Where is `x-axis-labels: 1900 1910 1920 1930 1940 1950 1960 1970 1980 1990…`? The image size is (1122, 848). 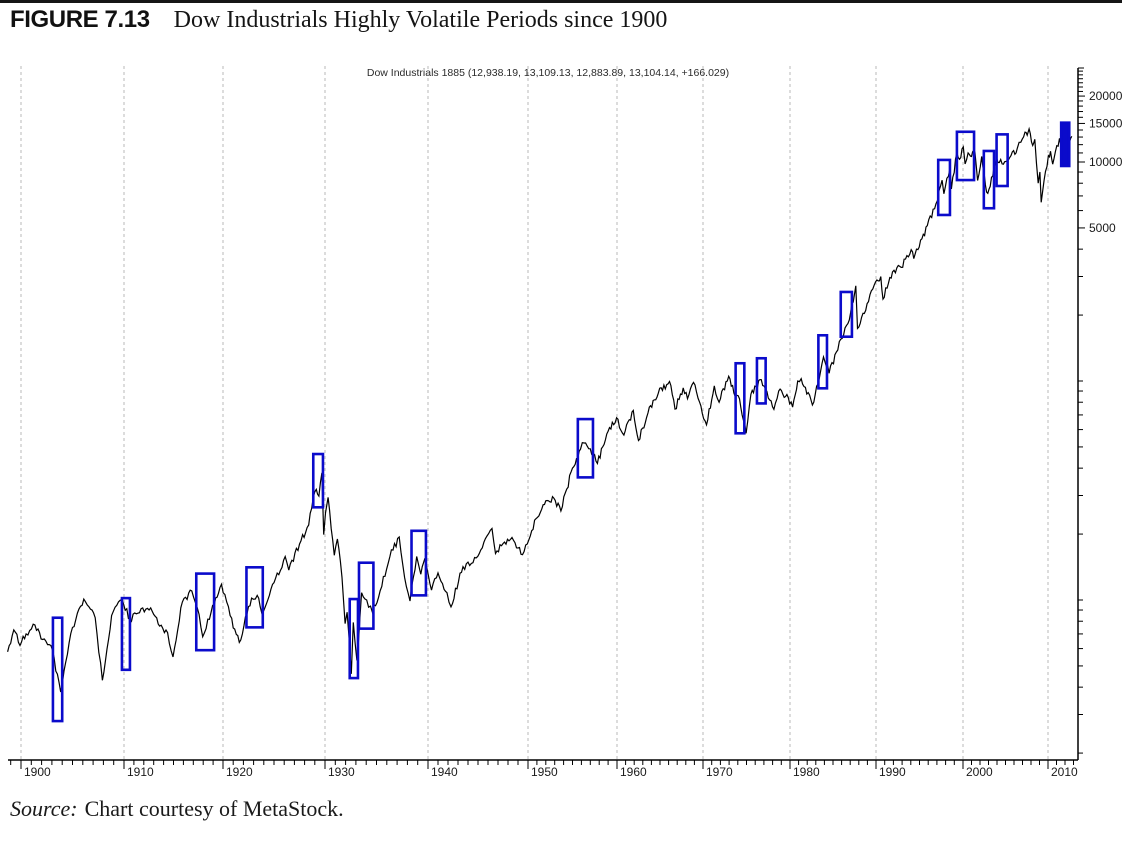
x-axis-labels: 1900 1910 1920 1930 1940 1950 1960 1970 1980 1990… is located at coordinates (551, 772).